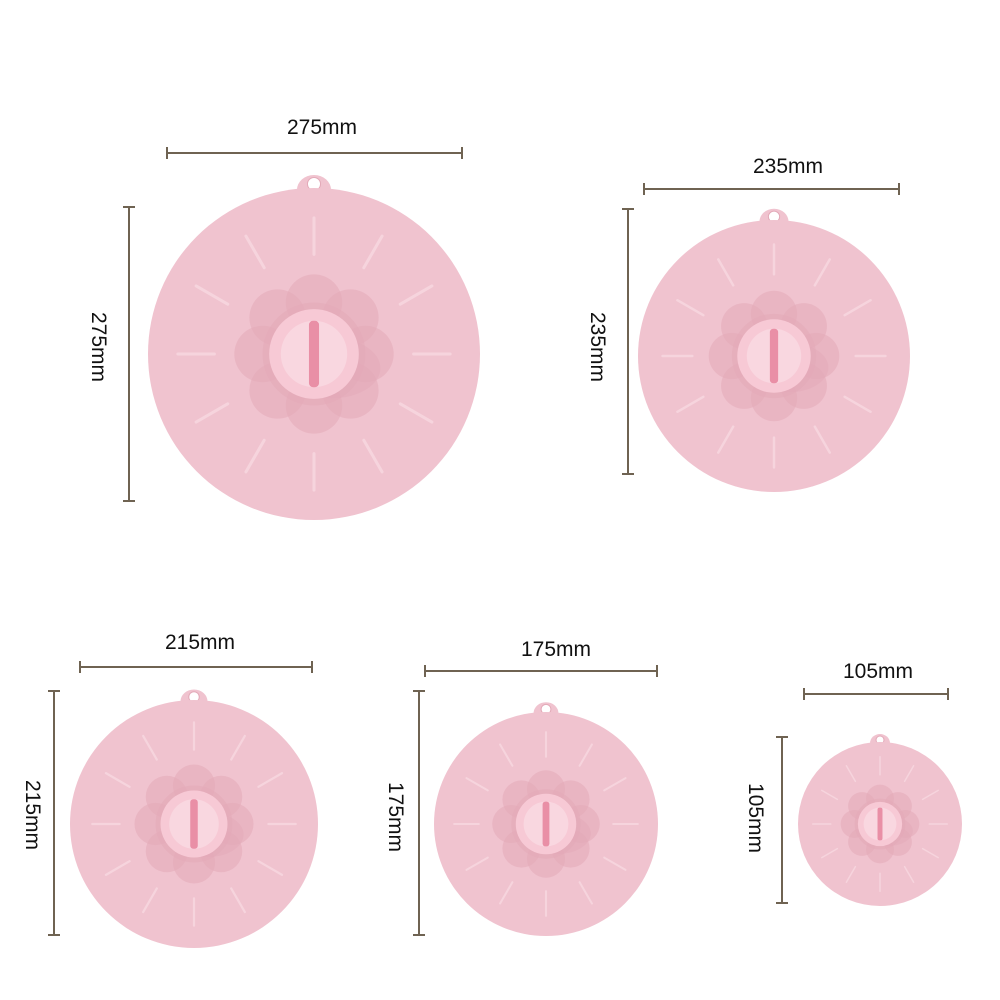 Image resolution: width=1000 pixels, height=1000 pixels. Describe the element at coordinates (194, 818) in the screenshot. I see `lid-215-image` at that location.